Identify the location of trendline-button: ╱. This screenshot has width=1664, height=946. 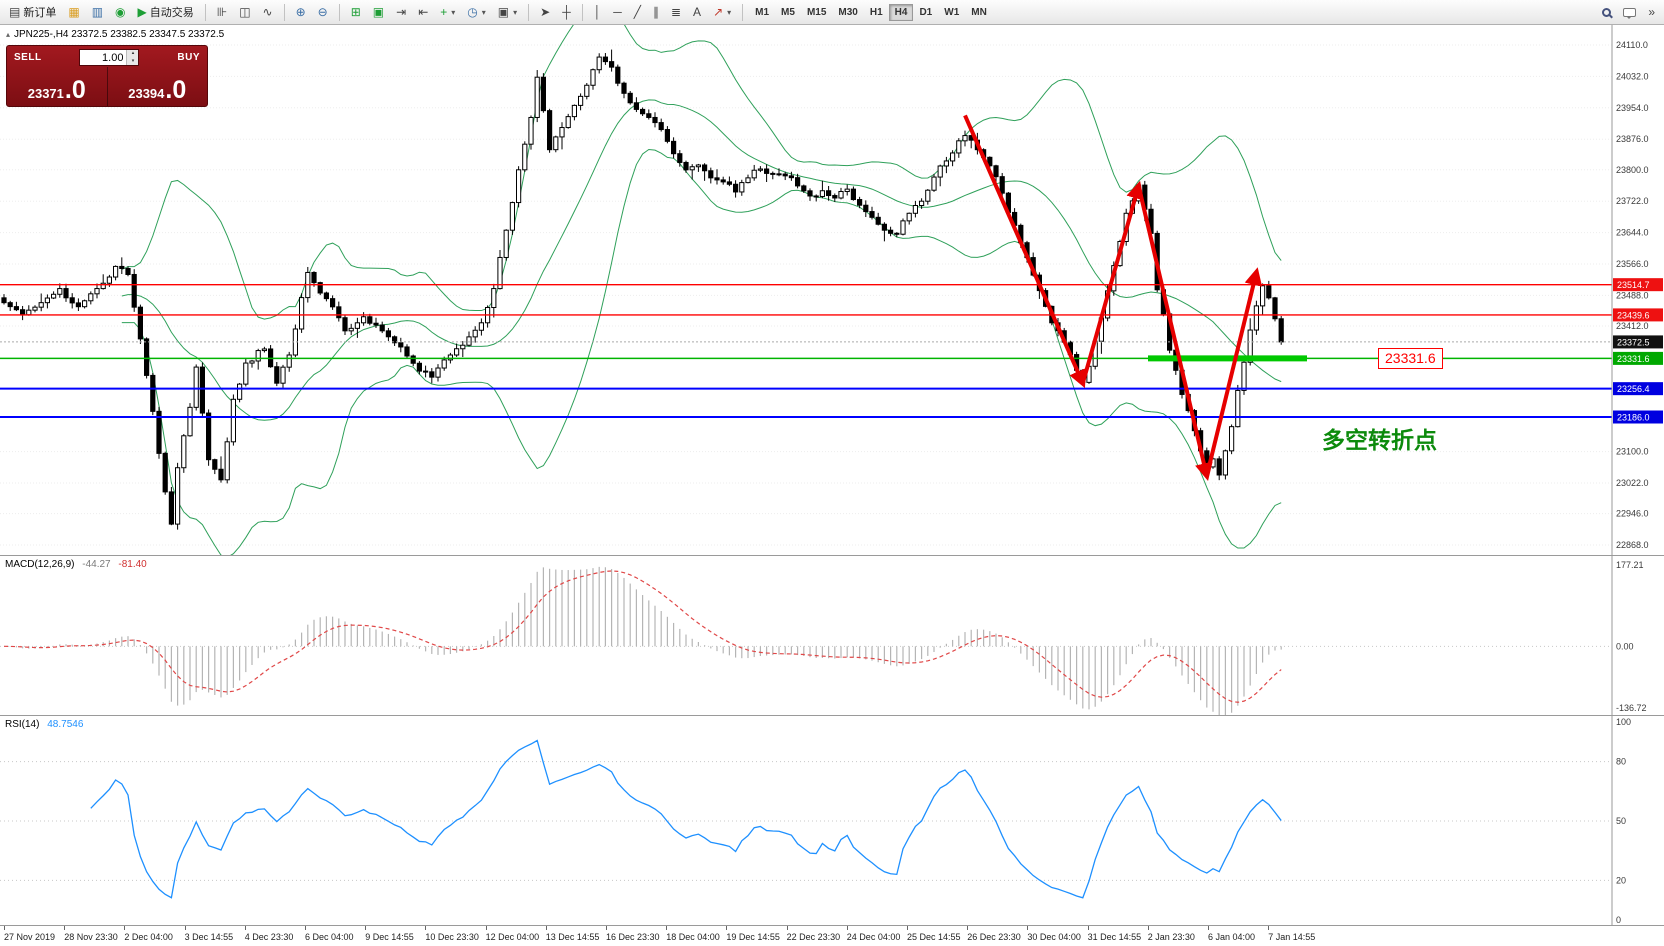
(637, 12).